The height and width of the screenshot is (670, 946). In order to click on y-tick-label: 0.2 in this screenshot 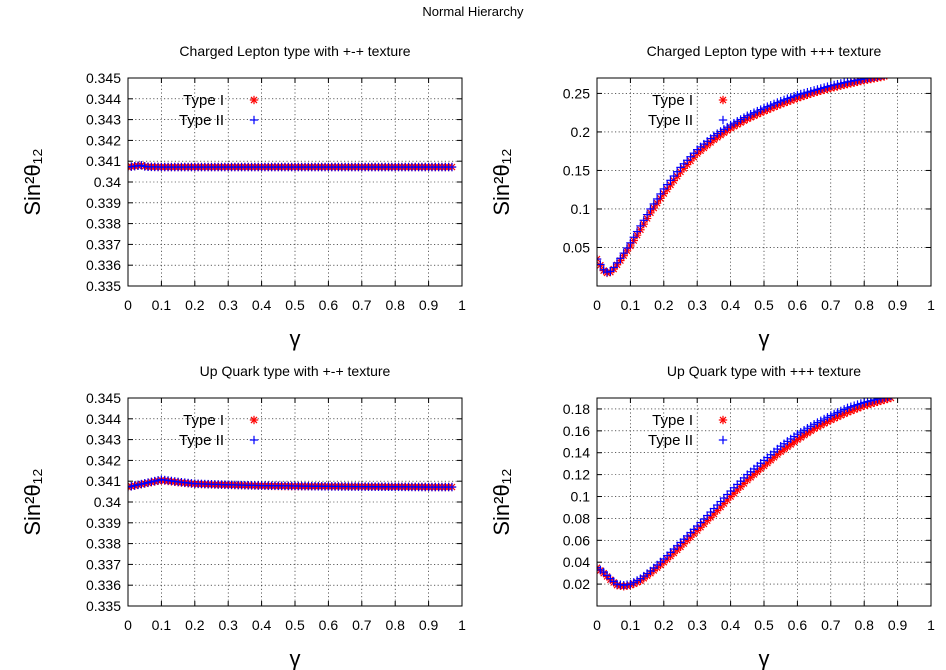, I will do `click(581, 132)`.